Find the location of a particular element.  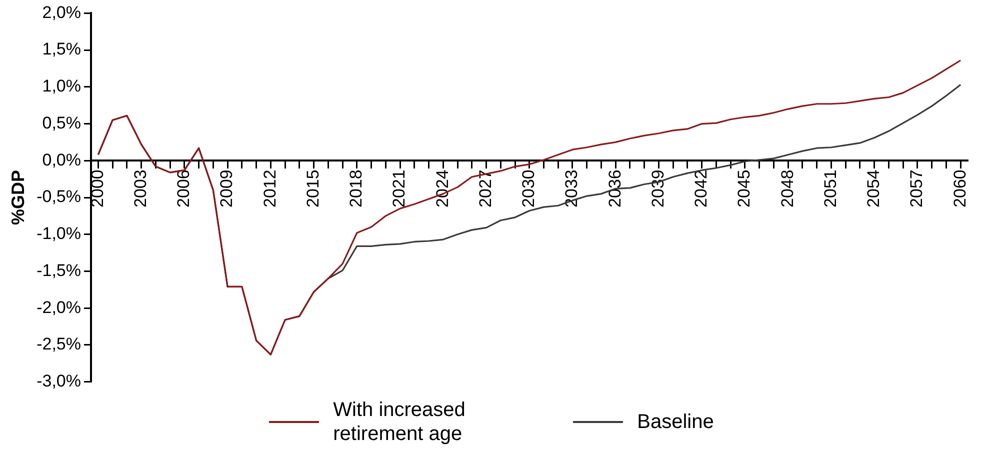

x-tick-label: 2039 is located at coordinates (658, 189).